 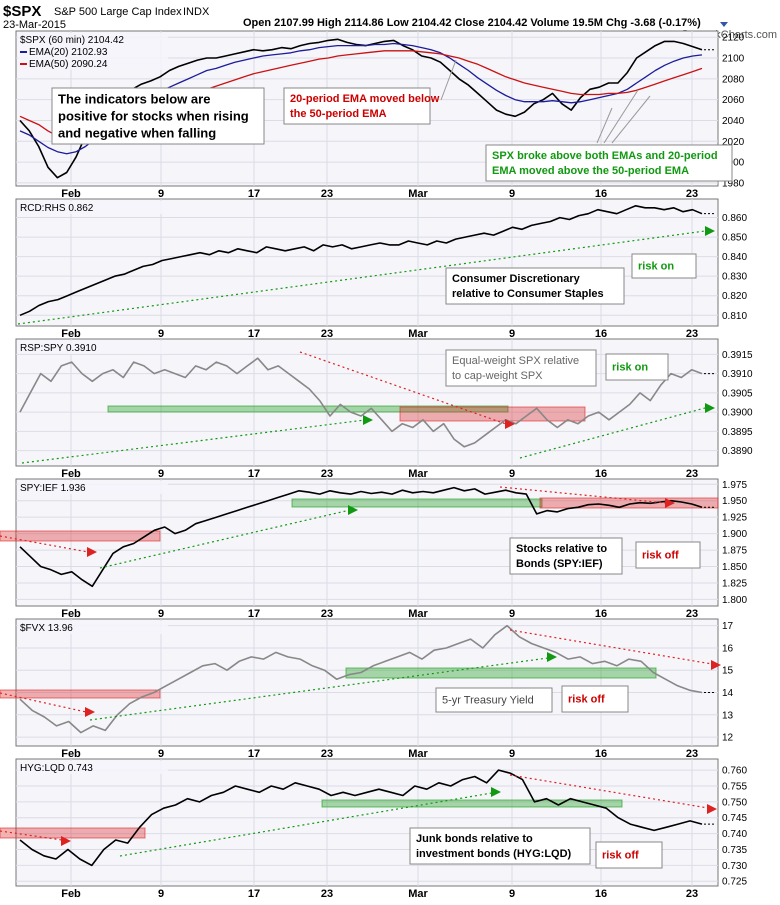 What do you see at coordinates (733, 59) in the screenshot?
I see `y-tick-label: 2100` at bounding box center [733, 59].